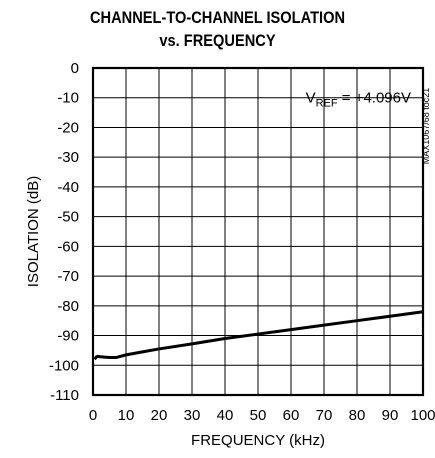 The height and width of the screenshot is (458, 435). Describe the element at coordinates (64, 395) in the screenshot. I see `y-tick-label: -110` at that location.